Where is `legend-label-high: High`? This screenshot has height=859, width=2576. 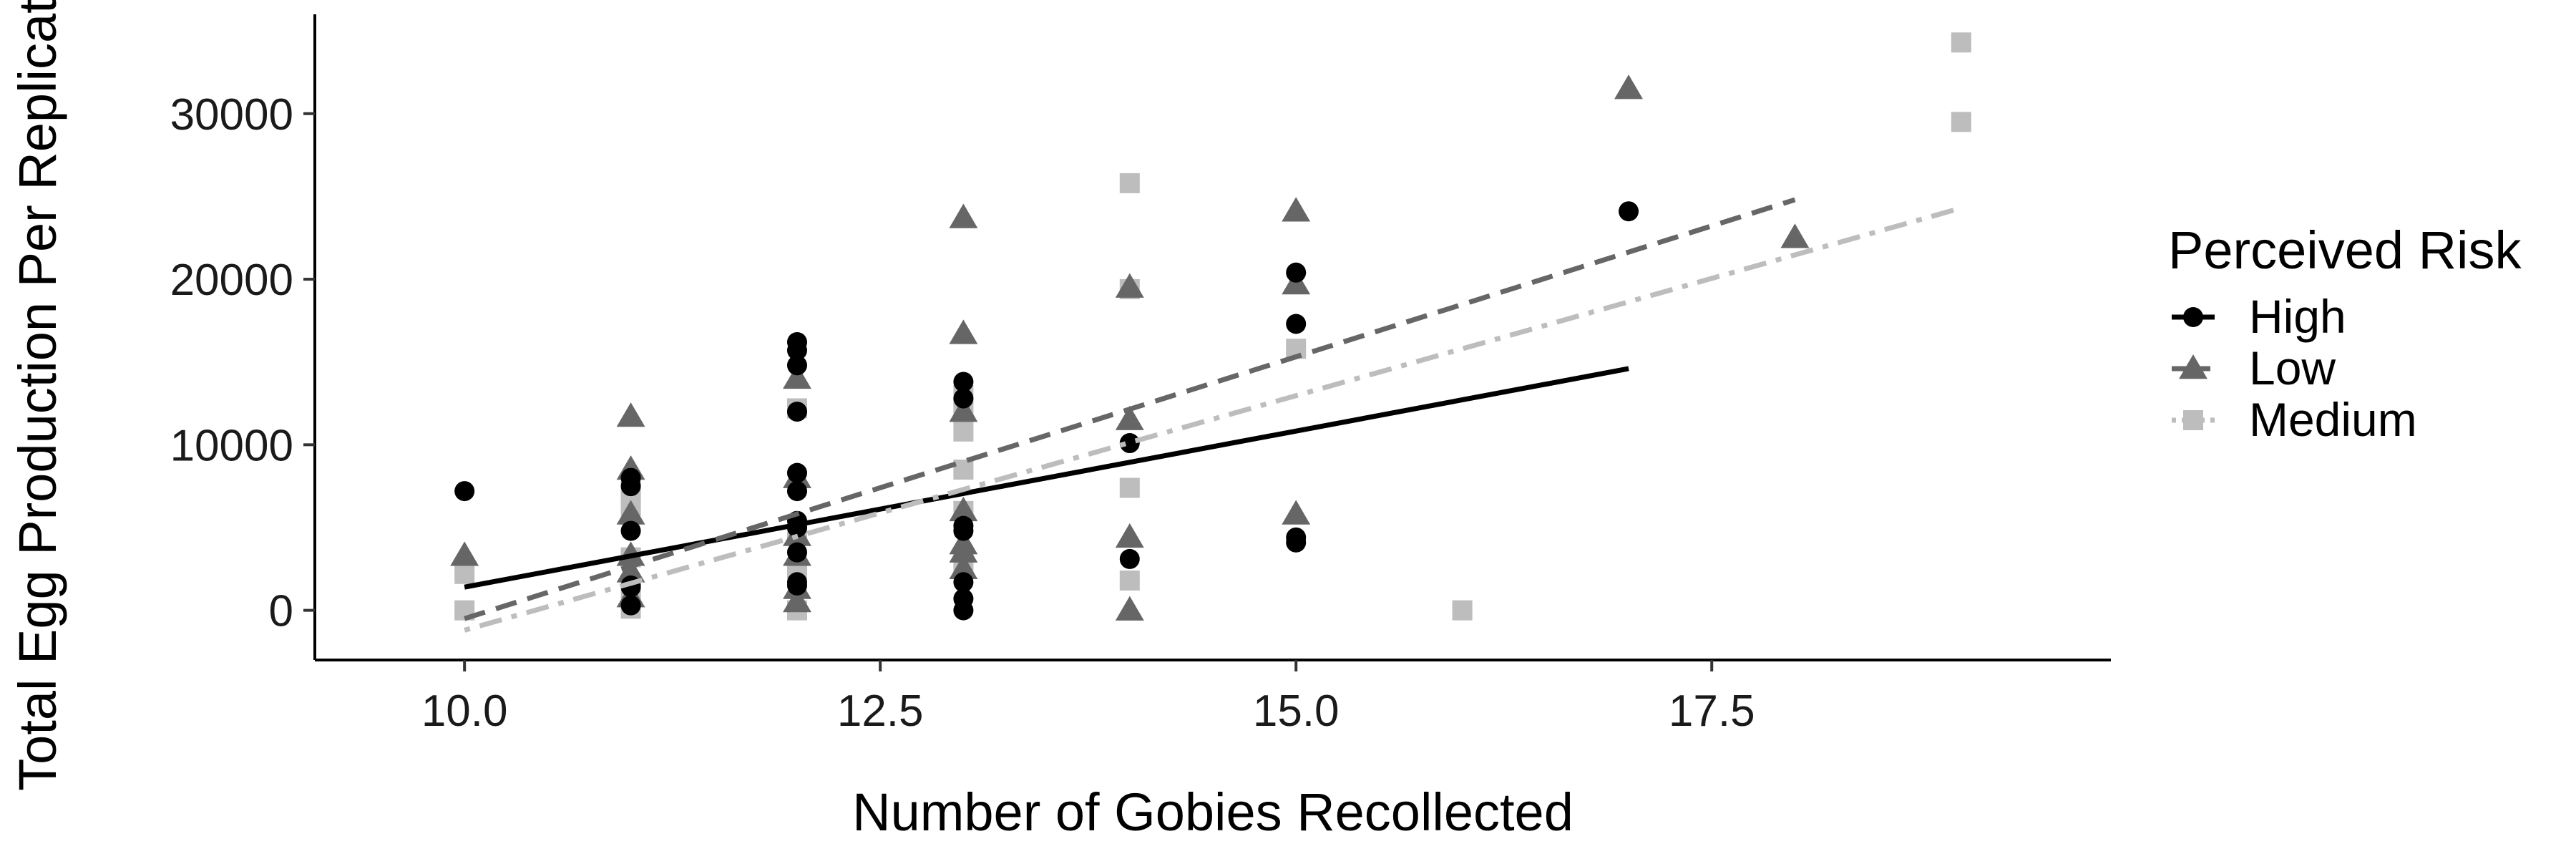 legend-label-high: High is located at coordinates (2297, 316).